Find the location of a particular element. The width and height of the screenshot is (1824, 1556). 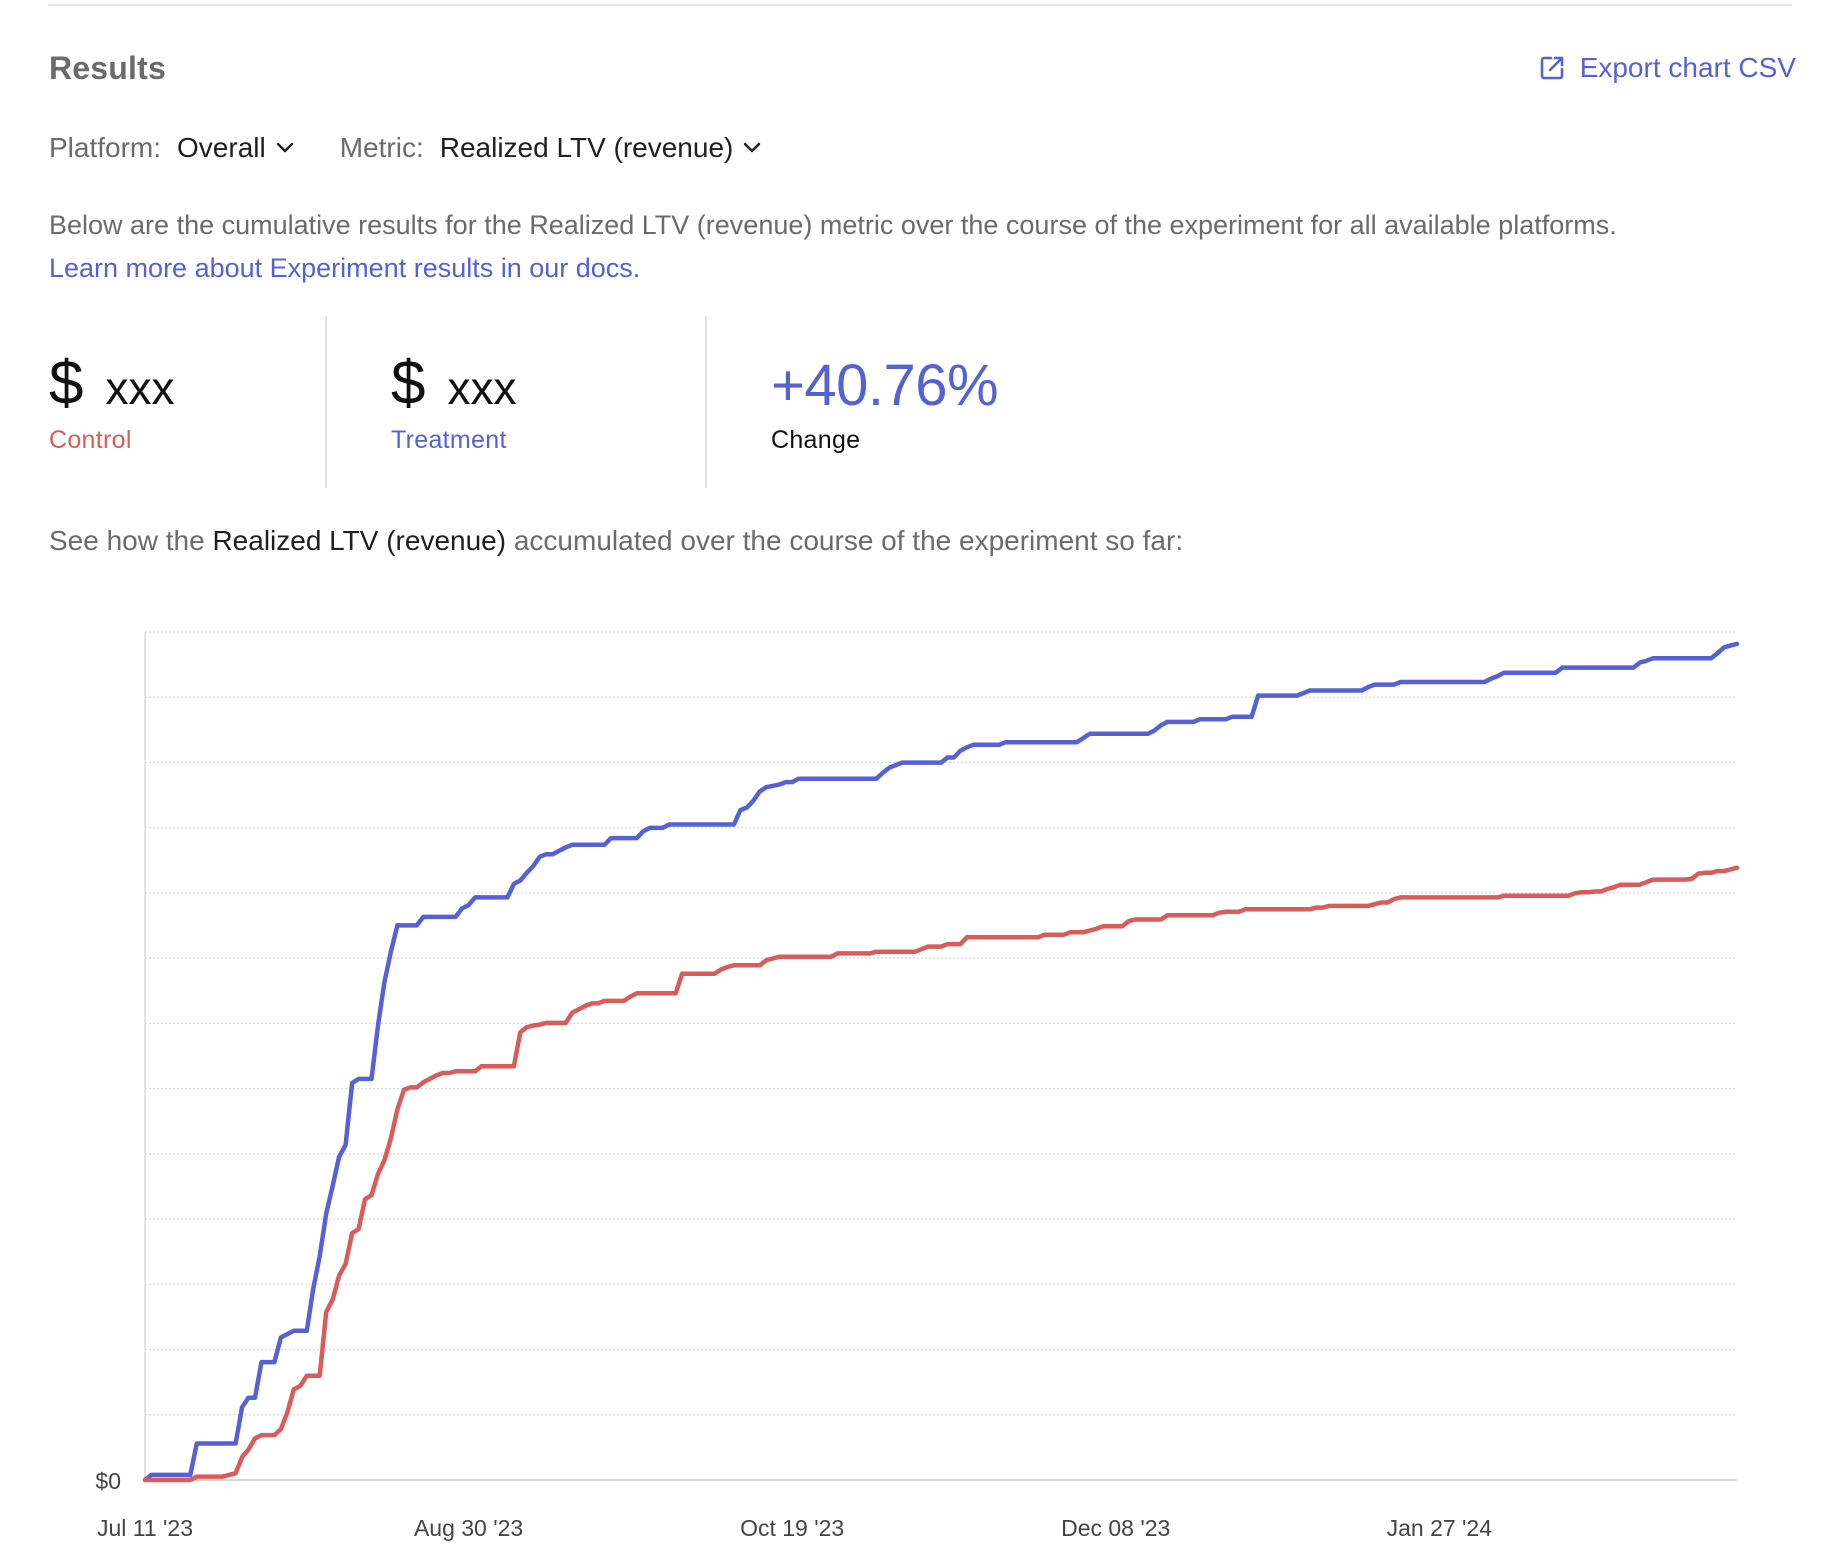

y-tick-label: $0 is located at coordinates (108, 1481).